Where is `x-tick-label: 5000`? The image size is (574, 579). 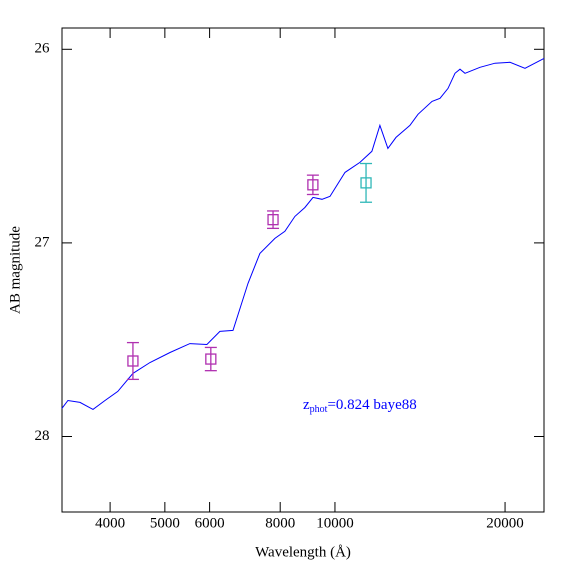
x-tick-label: 5000 is located at coordinates (165, 523).